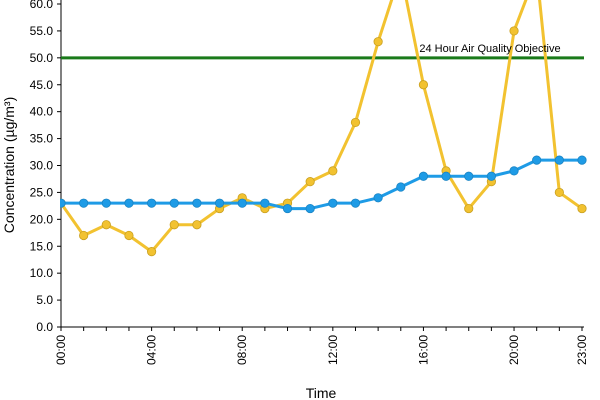 This screenshot has height=400, width=600. What do you see at coordinates (152, 350) in the screenshot?
I see `x-tick-label: 04:00` at bounding box center [152, 350].